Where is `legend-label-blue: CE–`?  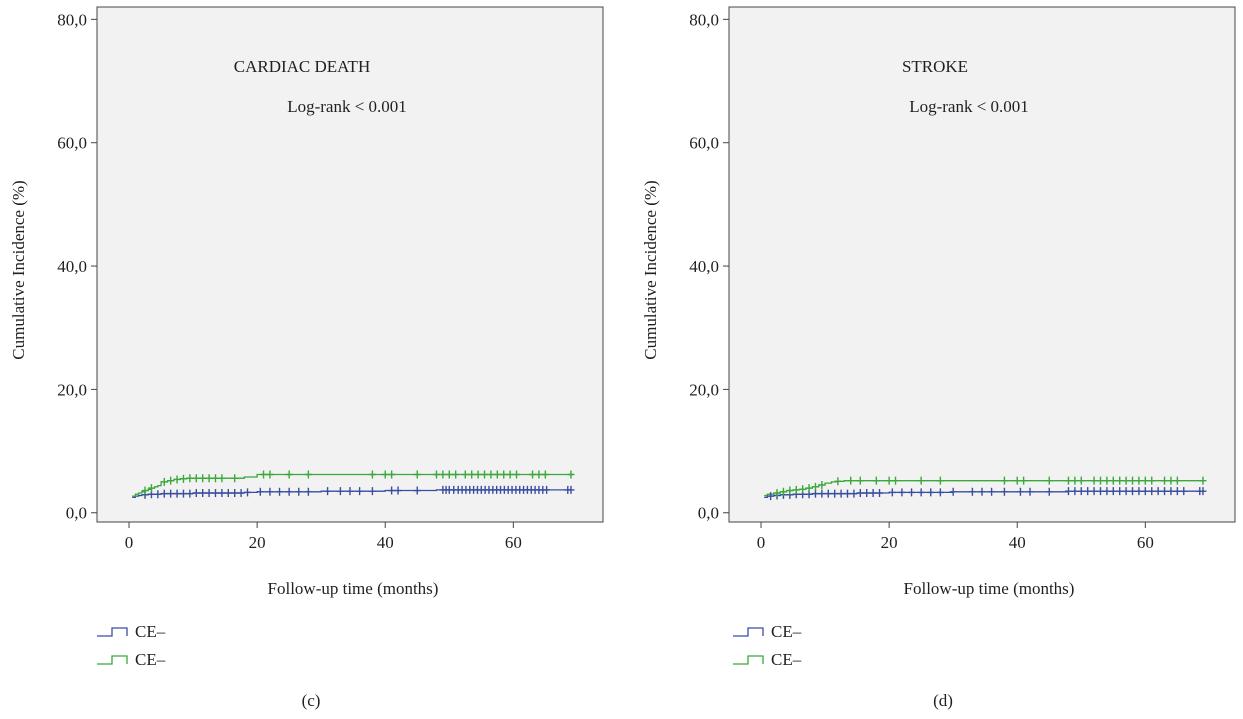 legend-label-blue: CE– is located at coordinates (786, 631).